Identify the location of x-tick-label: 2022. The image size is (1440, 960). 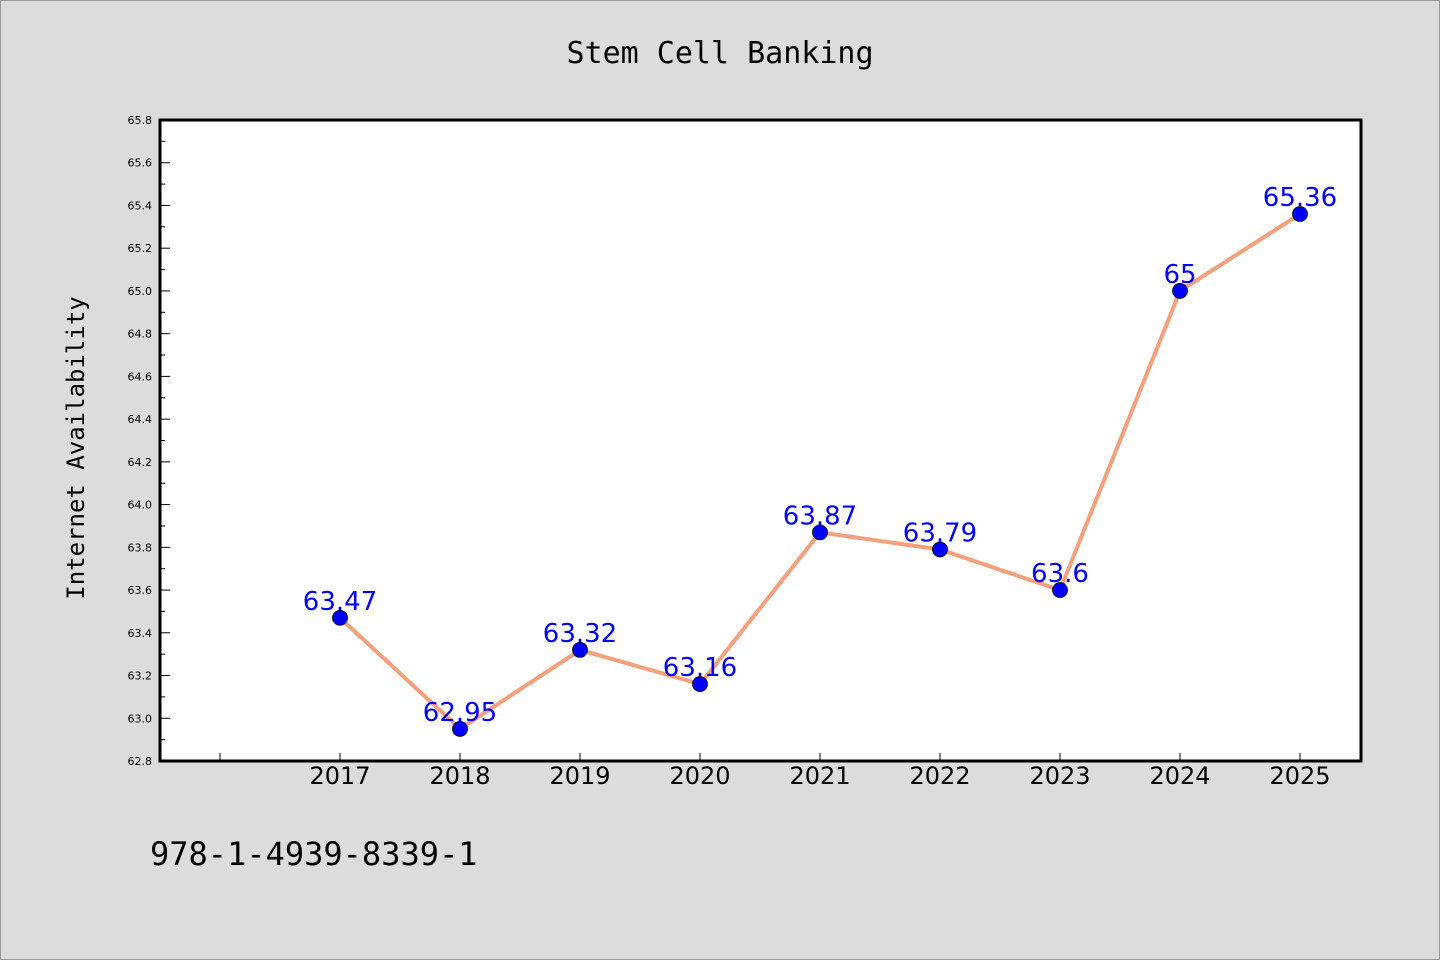
(939, 776).